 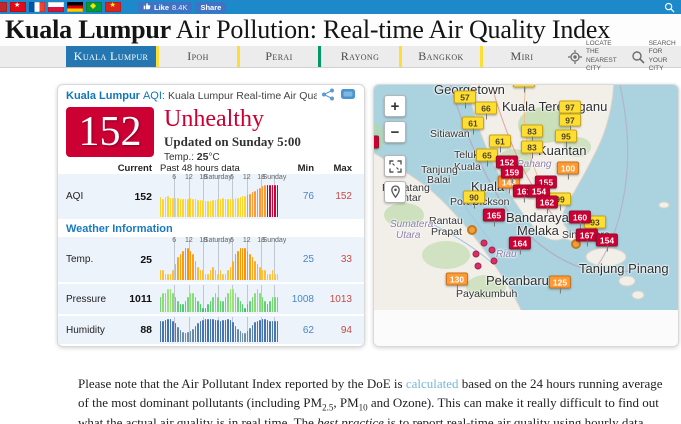 I want to click on map-place-label: Melaka, so click(x=538, y=230).